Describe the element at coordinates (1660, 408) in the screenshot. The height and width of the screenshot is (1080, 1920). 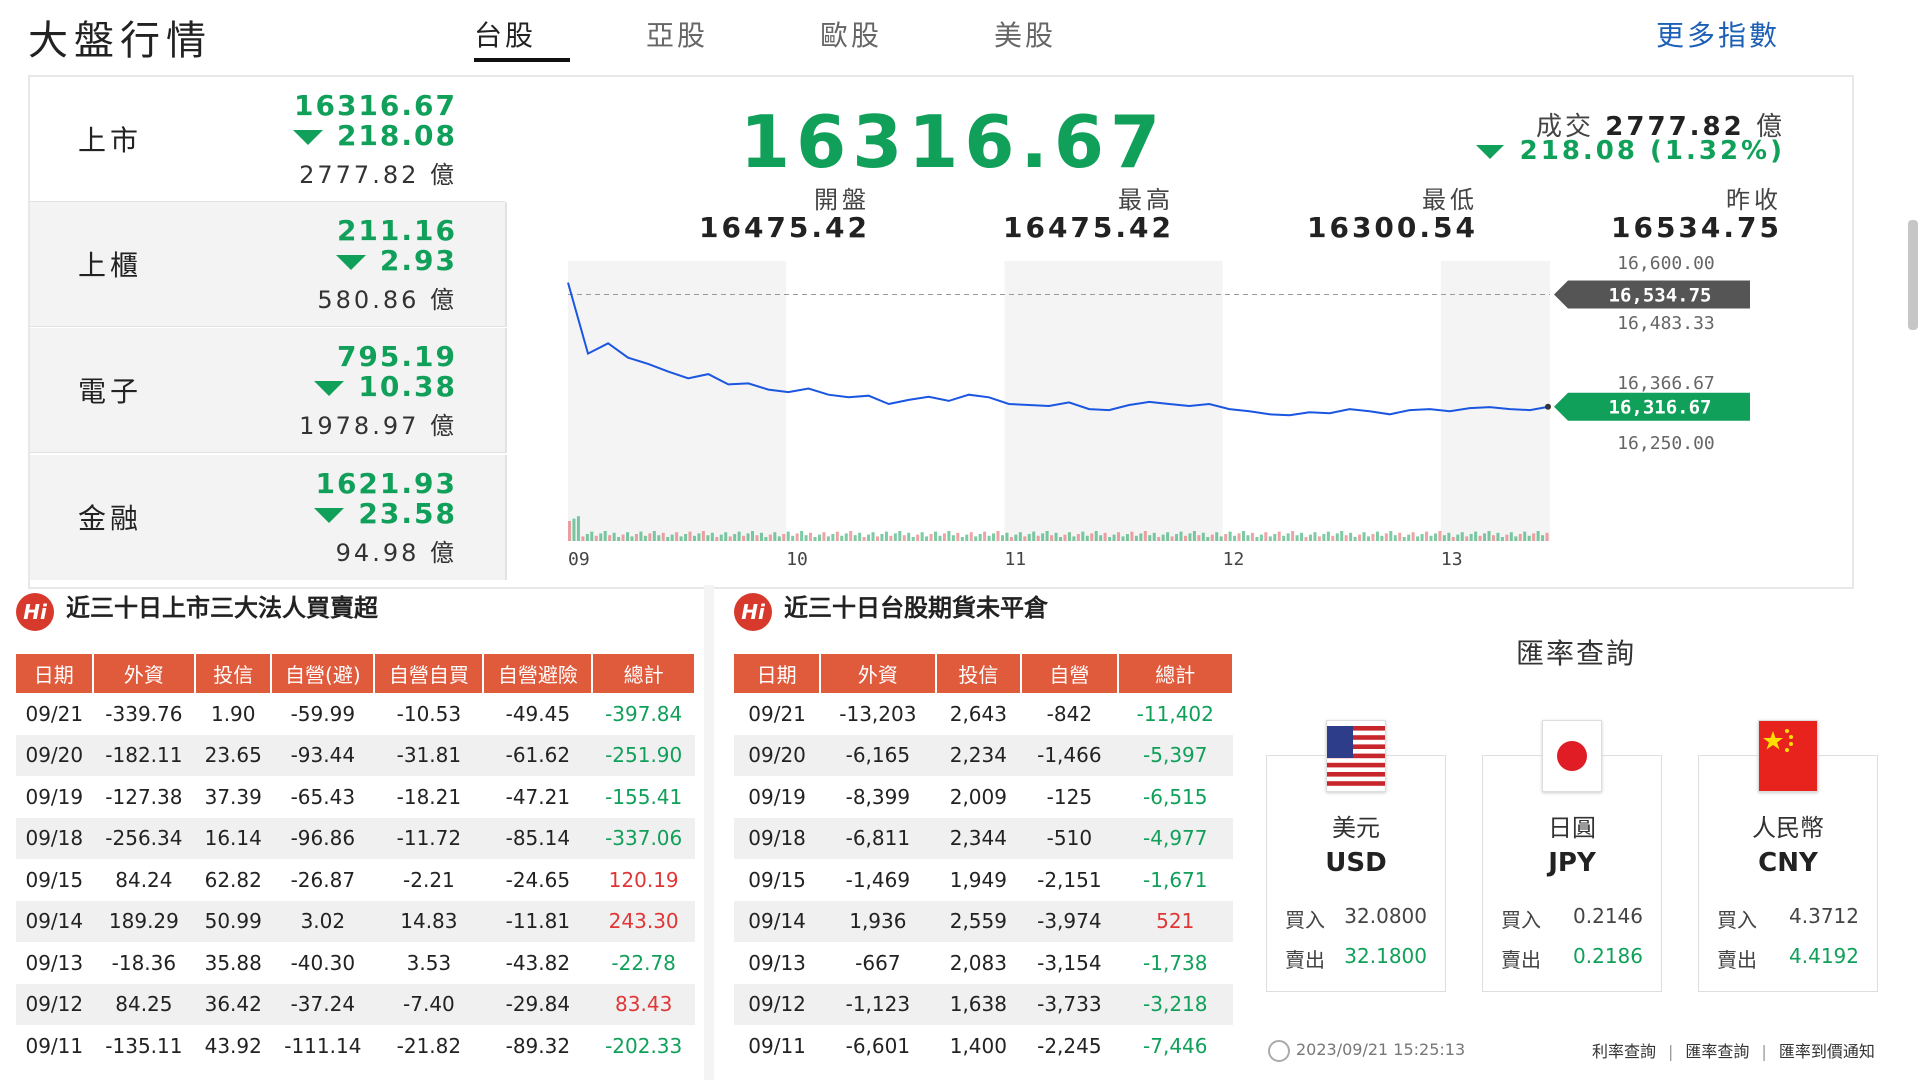
I see `svg-text: 16,316.67` at that location.